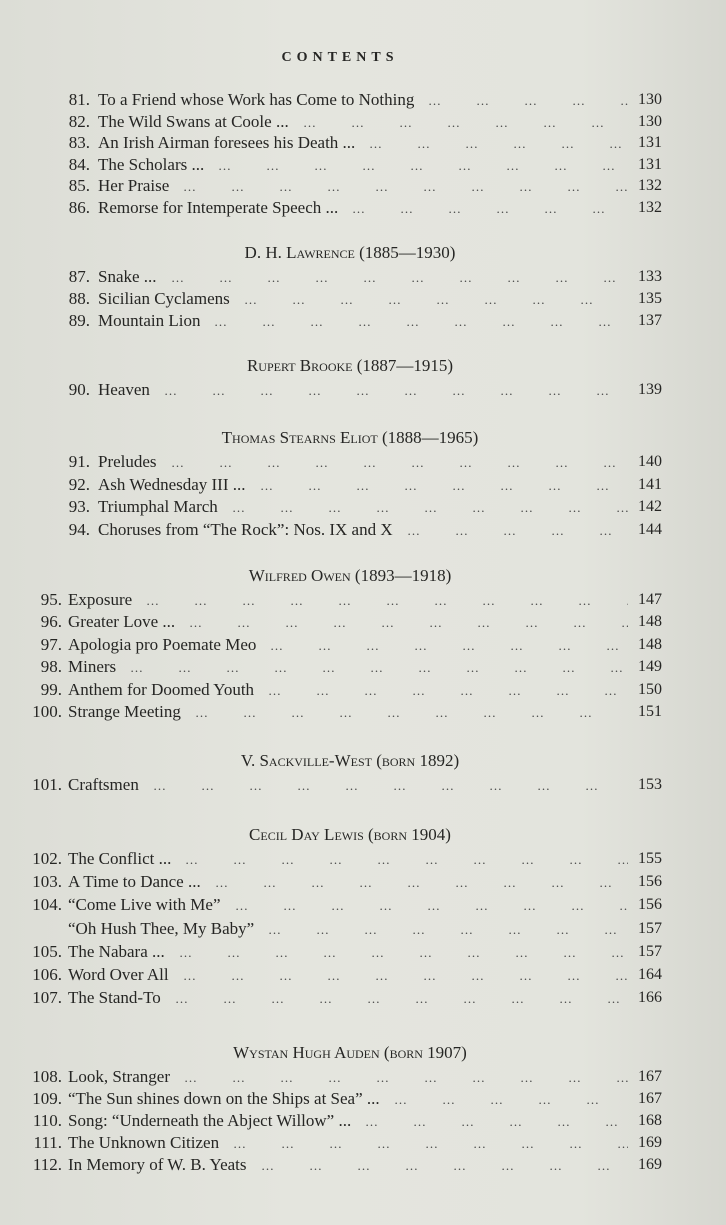 This screenshot has width=726, height=1225. I want to click on toc-entry: 96. Greater Love ... 148, so click(363, 622).